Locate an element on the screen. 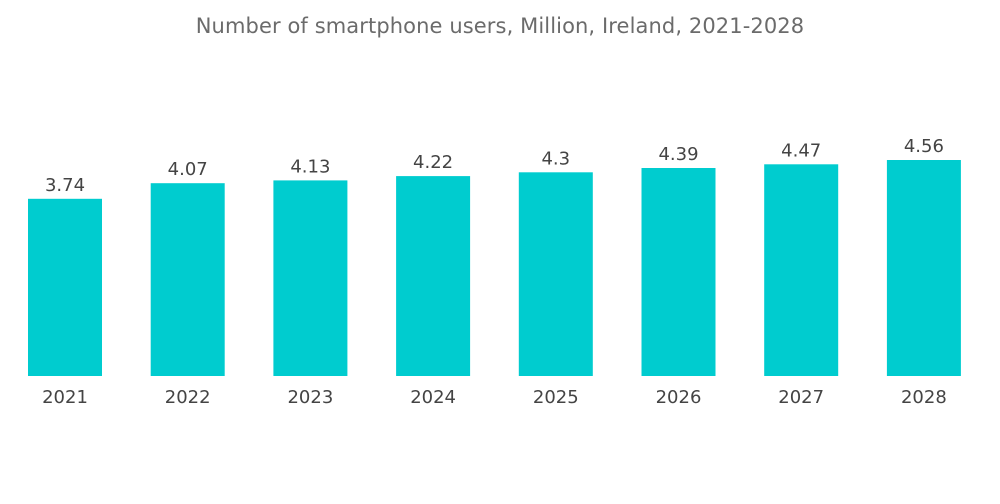 This screenshot has height=504, width=1000. value-label-2022: 4.07 is located at coordinates (188, 169).